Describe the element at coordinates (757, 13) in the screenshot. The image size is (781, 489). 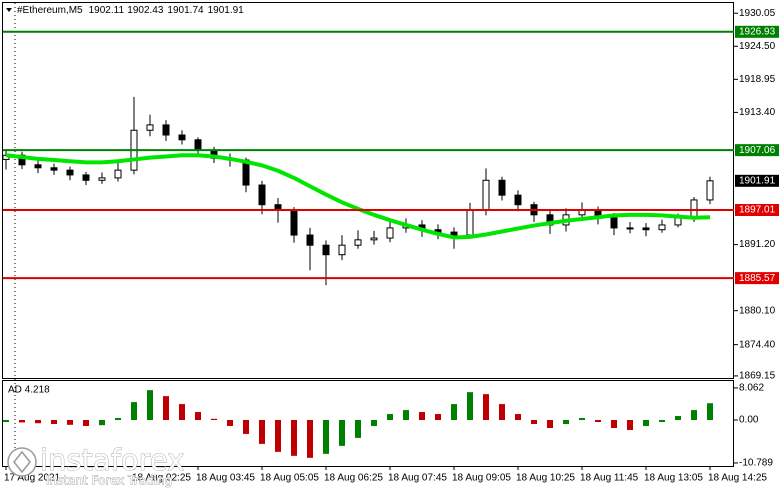
I see `y-tick-label: 1930.05` at that location.